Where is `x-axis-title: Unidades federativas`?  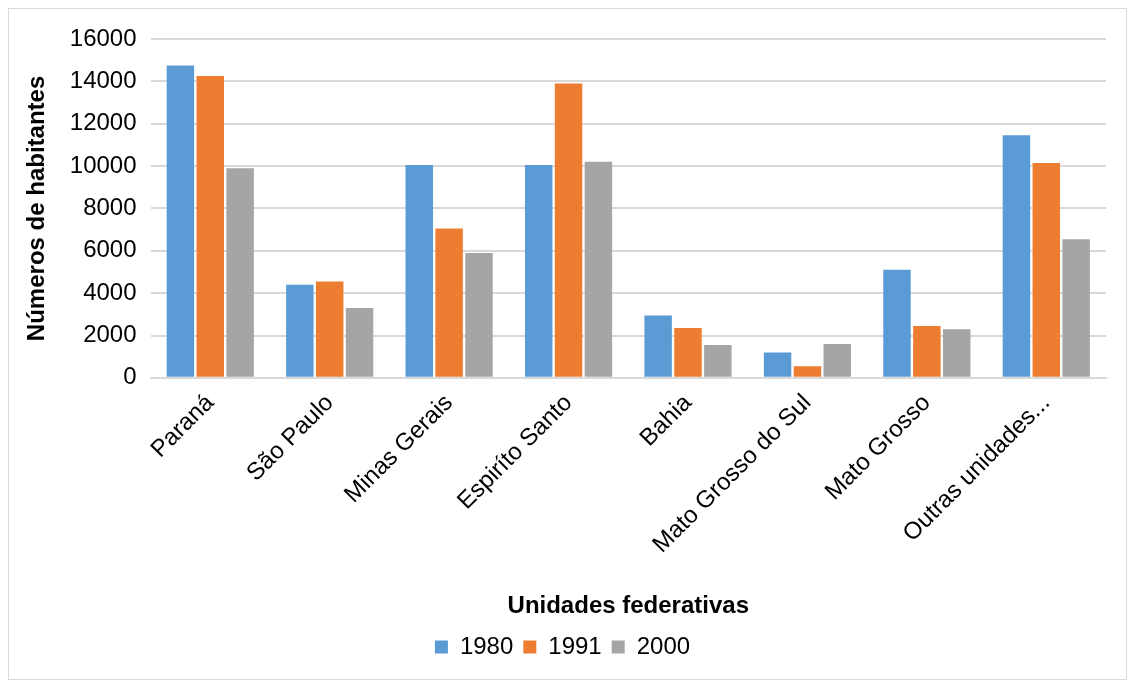 x-axis-title: Unidades federativas is located at coordinates (628, 605).